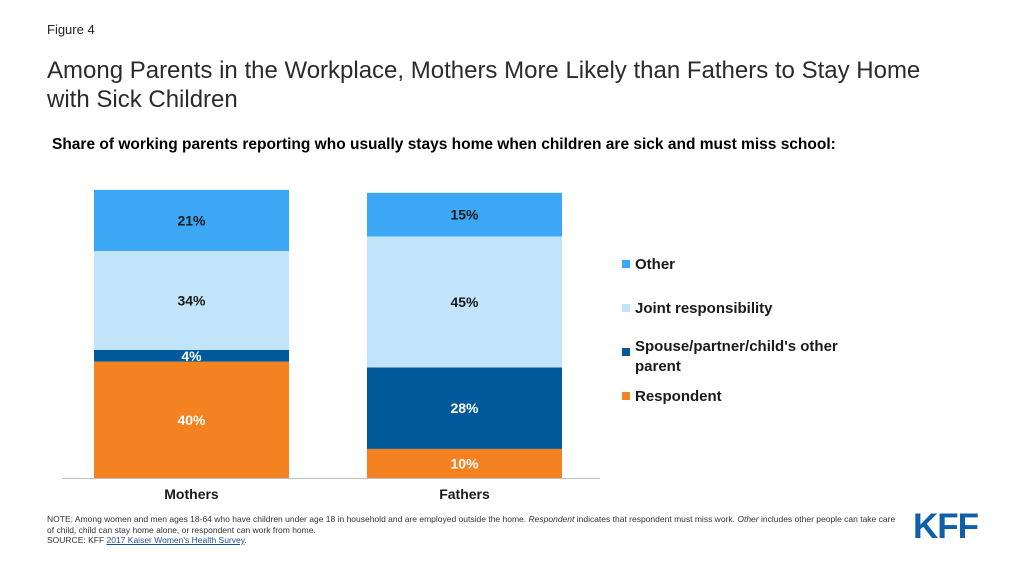 The image size is (1024, 576). I want to click on data-label: 15%, so click(464, 215).